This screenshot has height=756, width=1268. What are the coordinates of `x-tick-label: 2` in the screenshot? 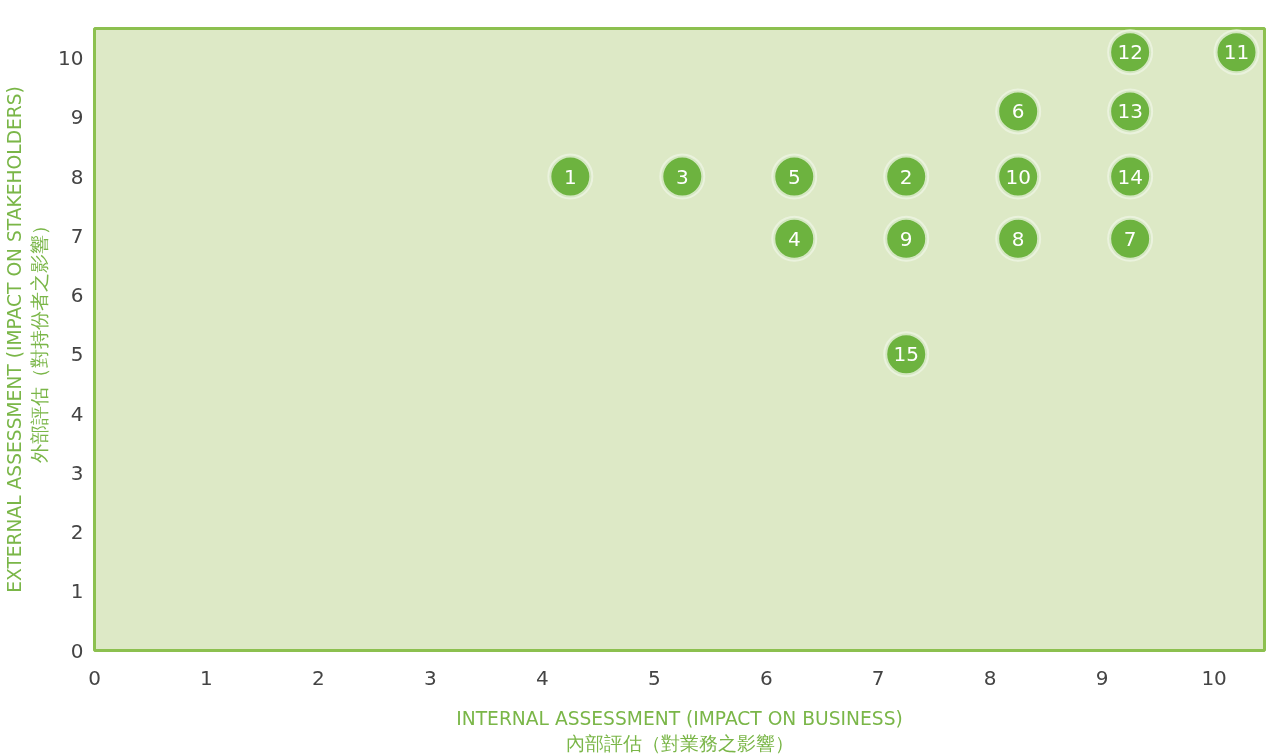 It's located at (318, 677).